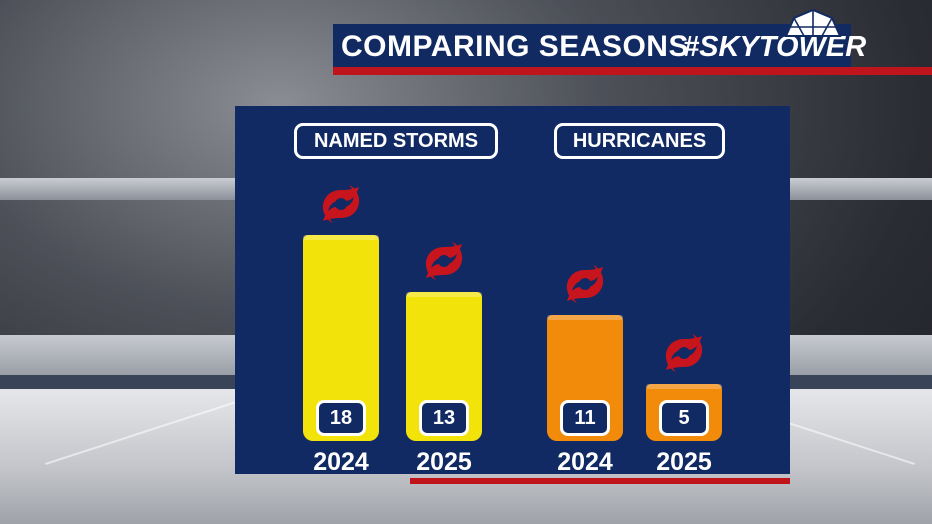 The height and width of the screenshot is (524, 932). Describe the element at coordinates (396, 141) in the screenshot. I see `category-label-named-storms: NAMED STORMS` at that location.